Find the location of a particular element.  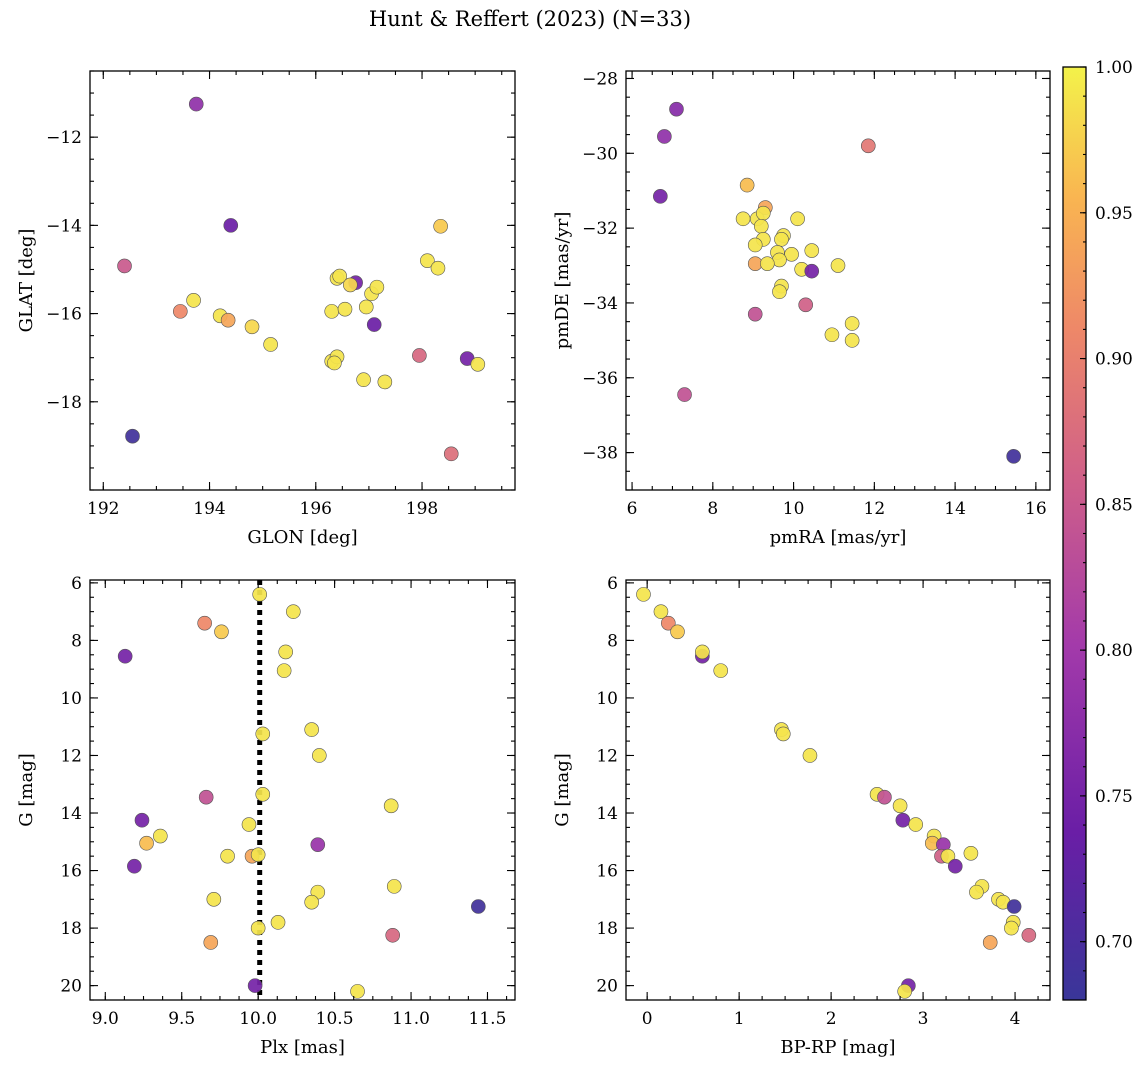

y-axis-label: pmDE [mas/yr] is located at coordinates (562, 281).